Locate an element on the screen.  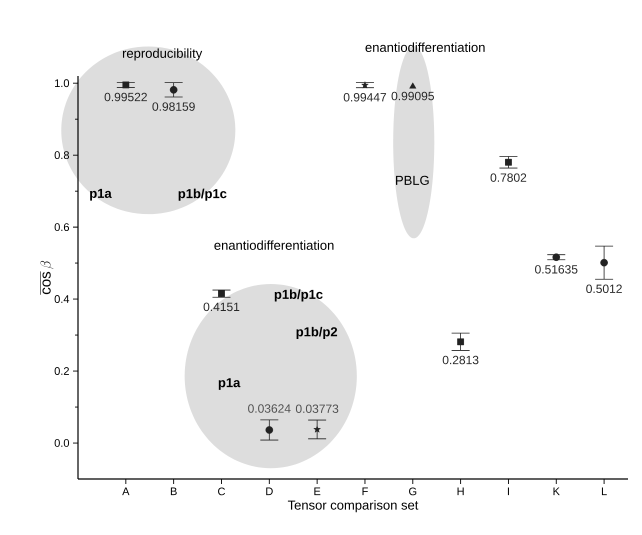
text: enantiodifferentiation is located at coordinates (425, 47).